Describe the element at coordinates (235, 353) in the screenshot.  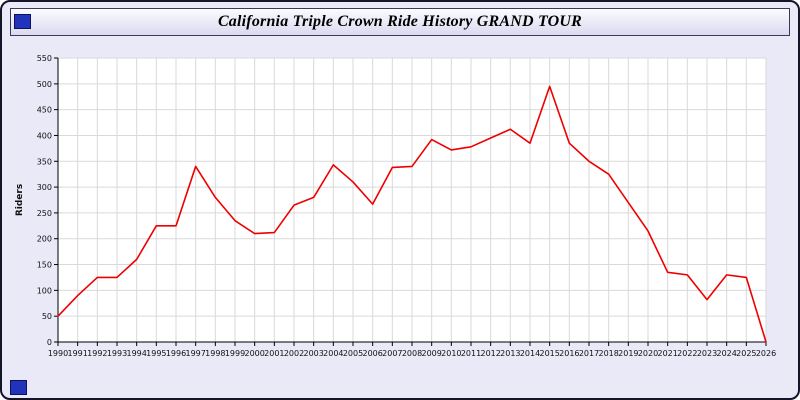
I see `svg-text: 1999` at that location.